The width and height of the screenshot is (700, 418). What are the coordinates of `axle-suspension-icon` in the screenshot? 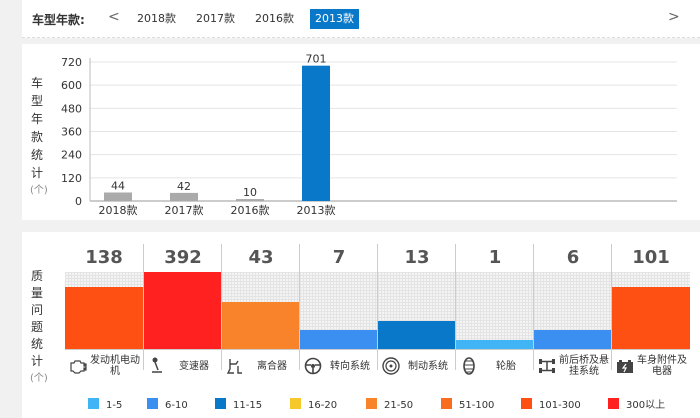 It's located at (547, 366).